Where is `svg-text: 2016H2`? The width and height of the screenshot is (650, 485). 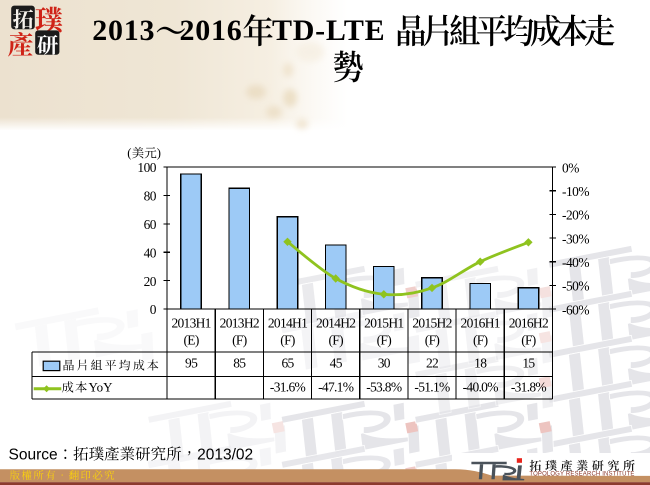 svg-text: 2016H2 is located at coordinates (528, 322).